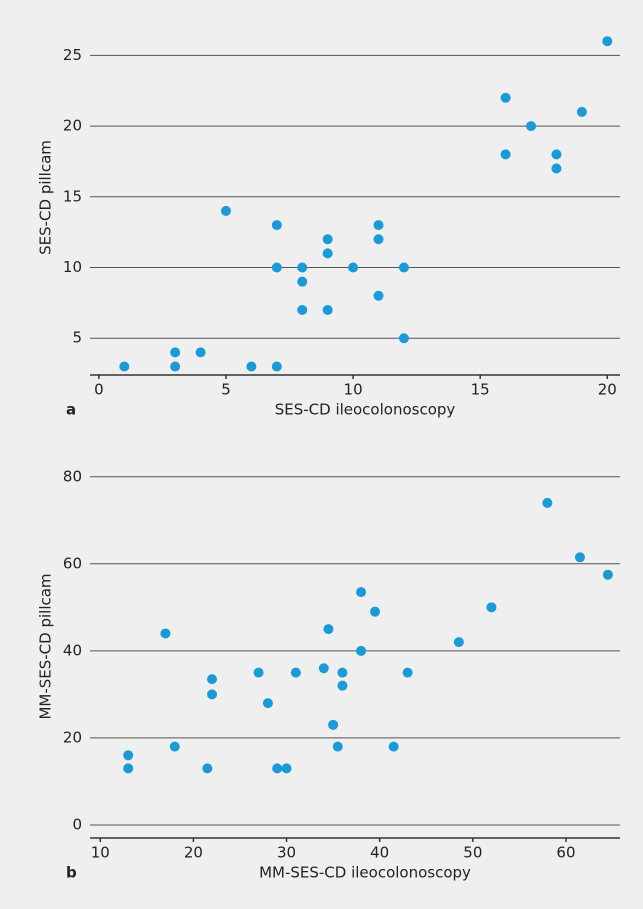 The image size is (643, 909). What do you see at coordinates (365, 873) in the screenshot?
I see `x-axis-title: MM-SES-CD ileocolonoscopy` at bounding box center [365, 873].